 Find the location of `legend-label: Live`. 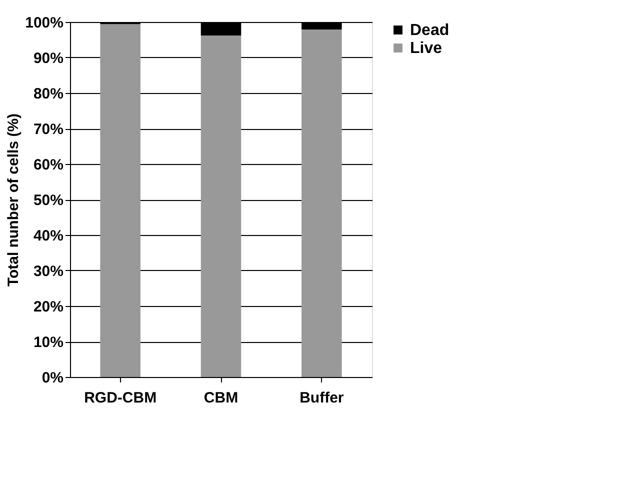

legend-label: Live is located at coordinates (426, 48).